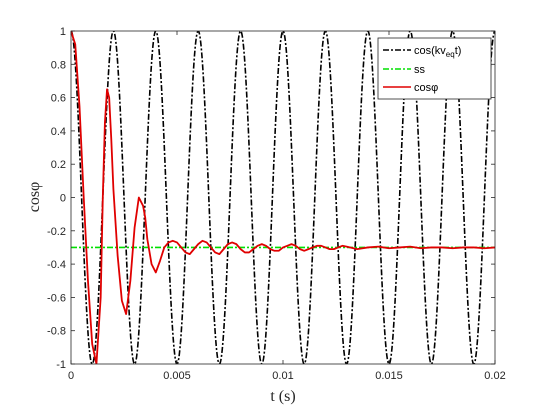 This screenshot has width=545, height=409. Describe the element at coordinates (282, 396) in the screenshot. I see `x-axis-label: t (s)` at that location.